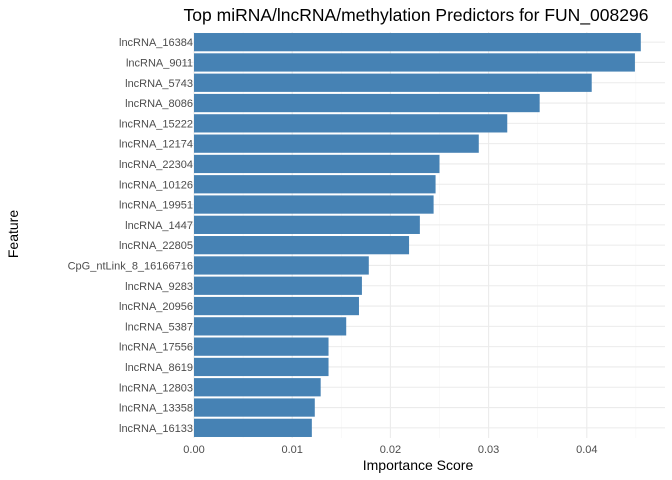 This screenshot has height=480, width=672. What do you see at coordinates (488, 450) in the screenshot?
I see `x-tick-label: 0.03` at bounding box center [488, 450].